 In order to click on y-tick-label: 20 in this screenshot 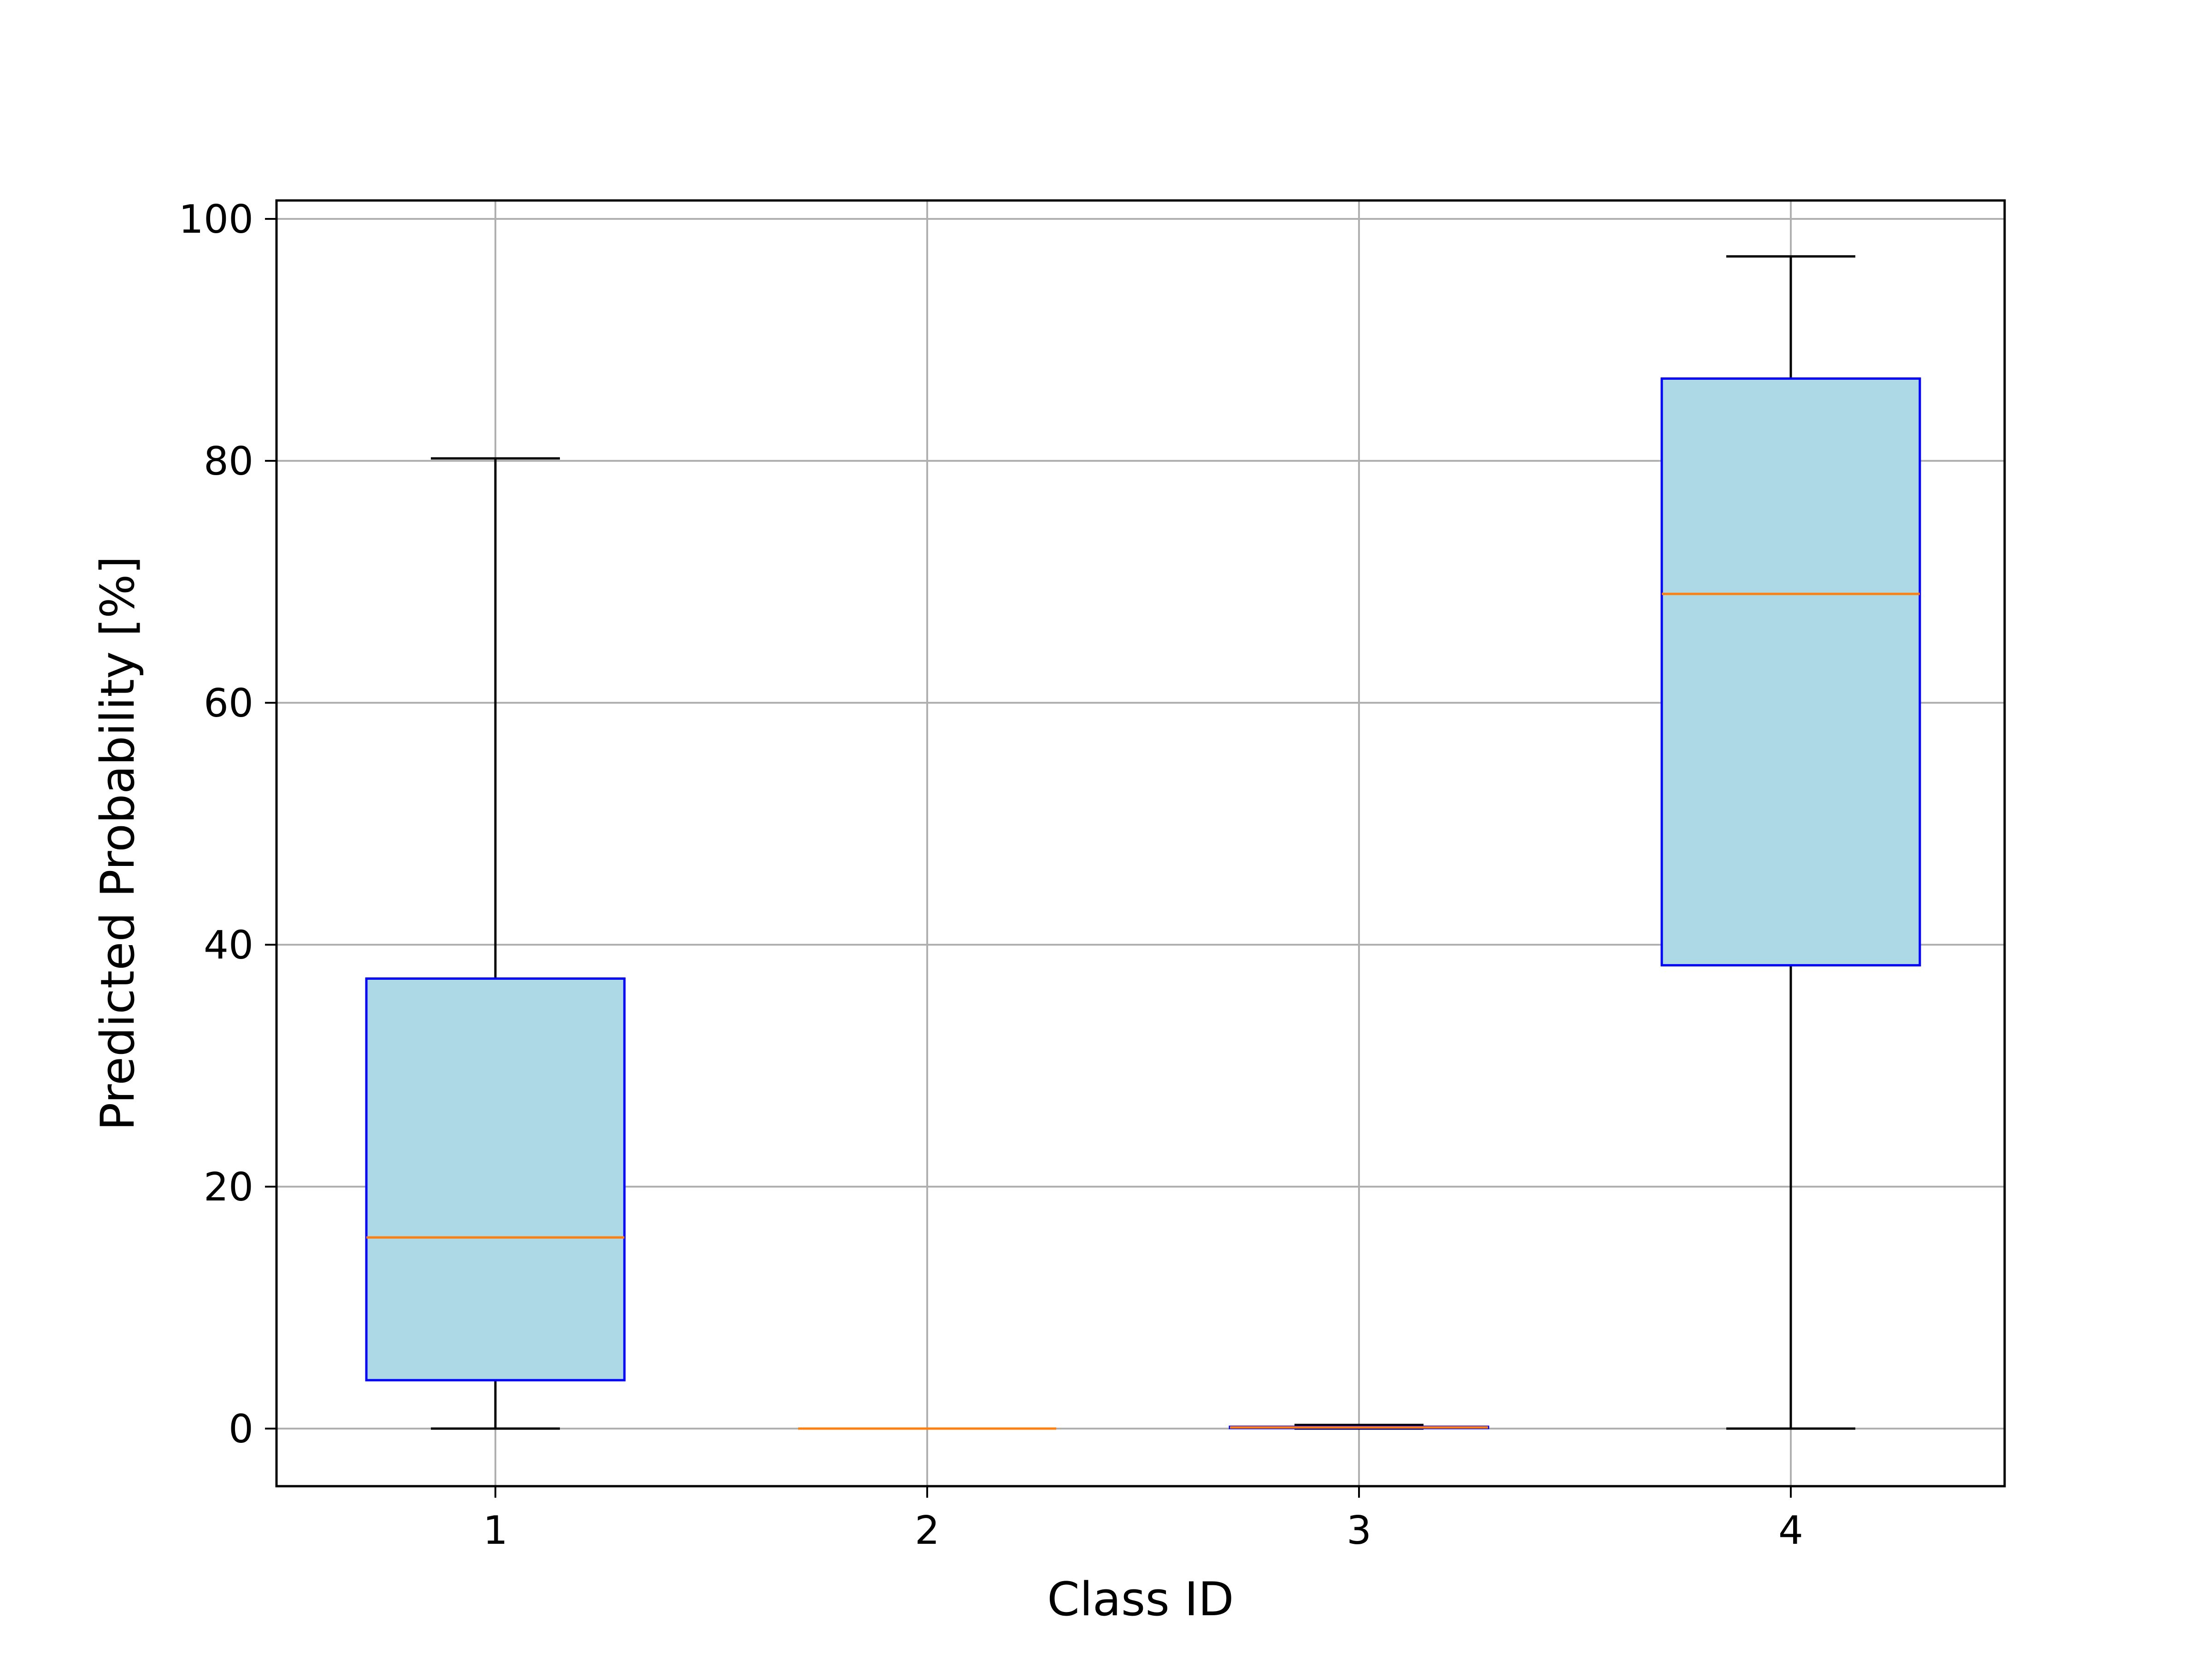, I will do `click(228, 1187)`.